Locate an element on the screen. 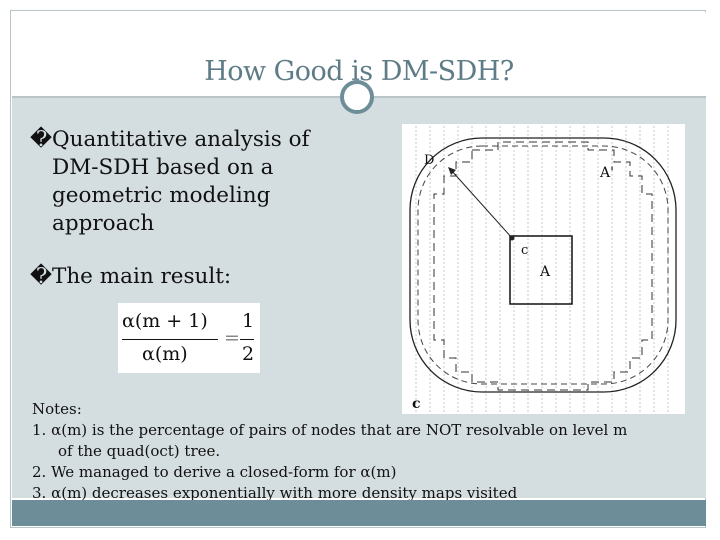  distance-line is located at coordinates (481, 204).